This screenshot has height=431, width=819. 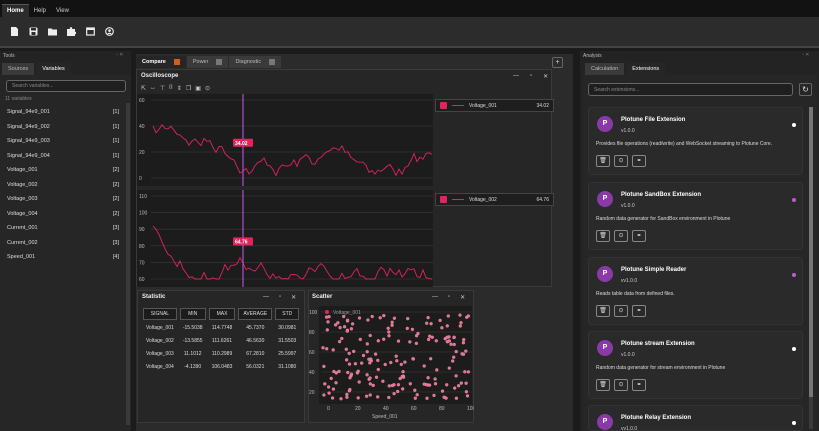 I want to click on variable-item: Signal_94e9_003 [1], so click(x=63, y=141).